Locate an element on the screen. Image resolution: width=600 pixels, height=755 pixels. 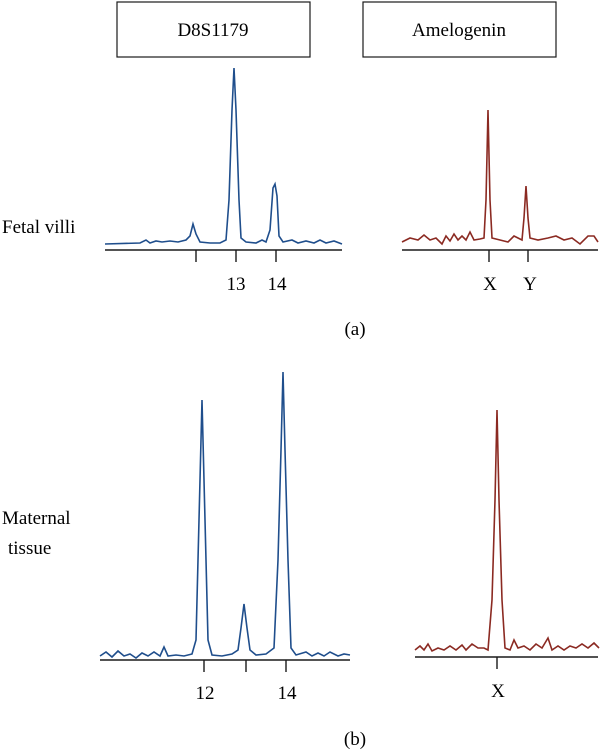
sample-label-fetal-villi: Fetal villi is located at coordinates (38, 227).